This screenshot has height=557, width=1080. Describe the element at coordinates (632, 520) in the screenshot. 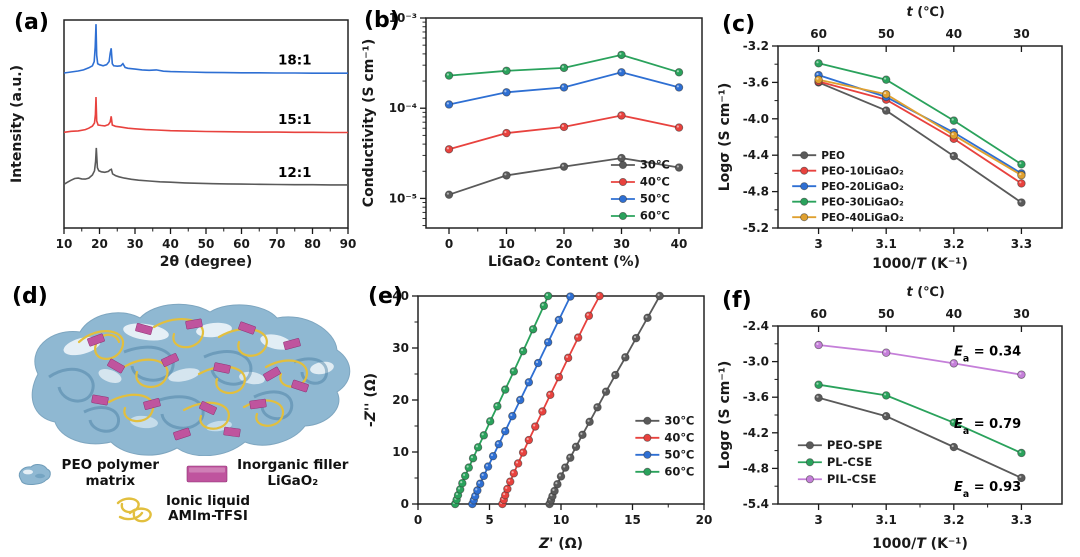

I see `svg-text: 15` at that location.